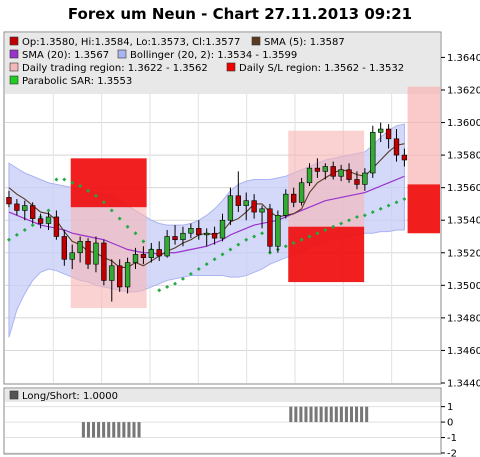 Image resolution: width=480 pixels, height=457 pixels. Describe the element at coordinates (463, 156) in the screenshot. I see `y-tick-label: 1.3580` at that location.